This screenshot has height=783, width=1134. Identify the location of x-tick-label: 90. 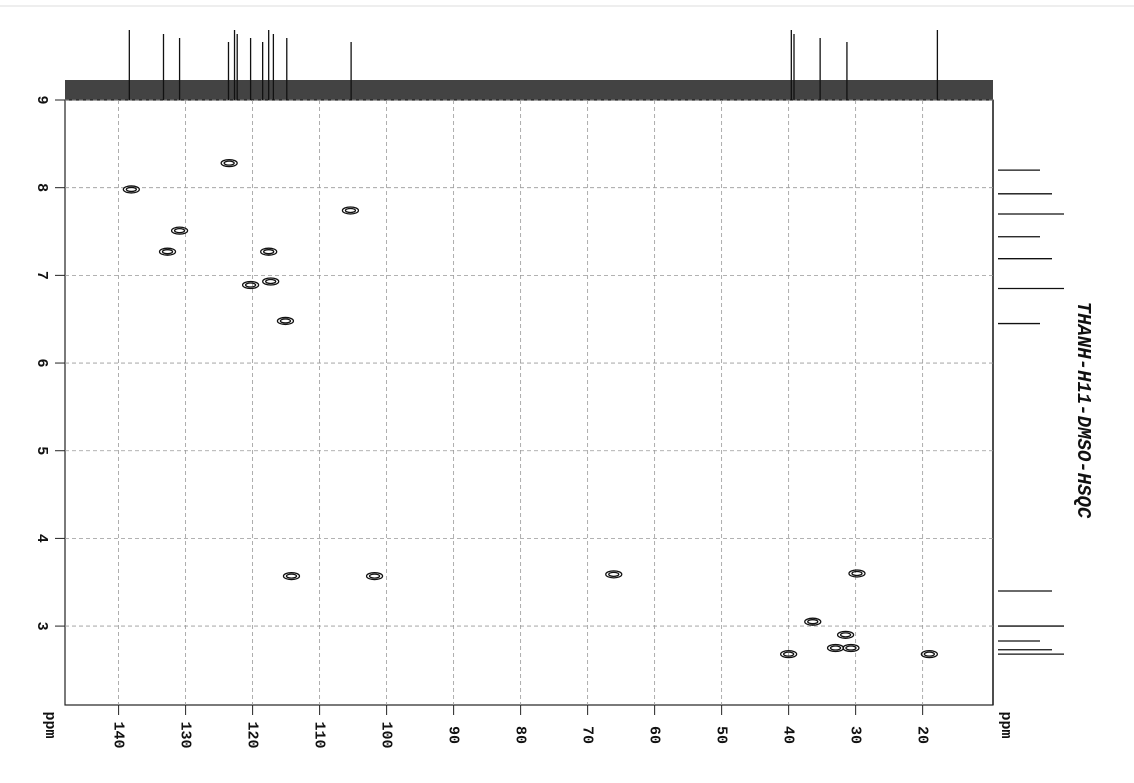
(453, 735).